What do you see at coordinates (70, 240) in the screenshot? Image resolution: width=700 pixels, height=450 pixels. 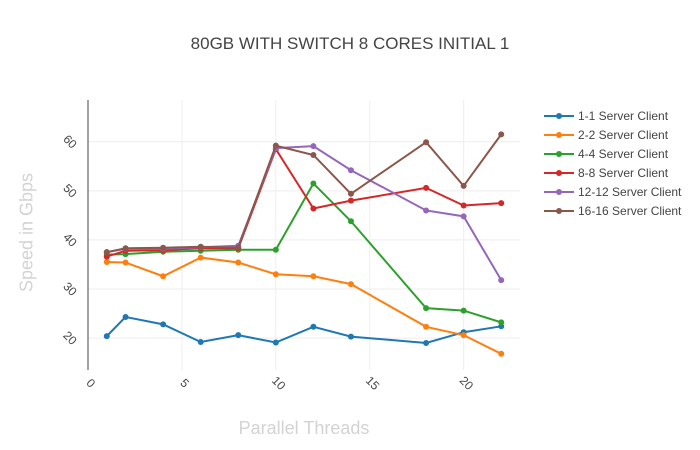 I see `y-tick-label: 40` at bounding box center [70, 240].